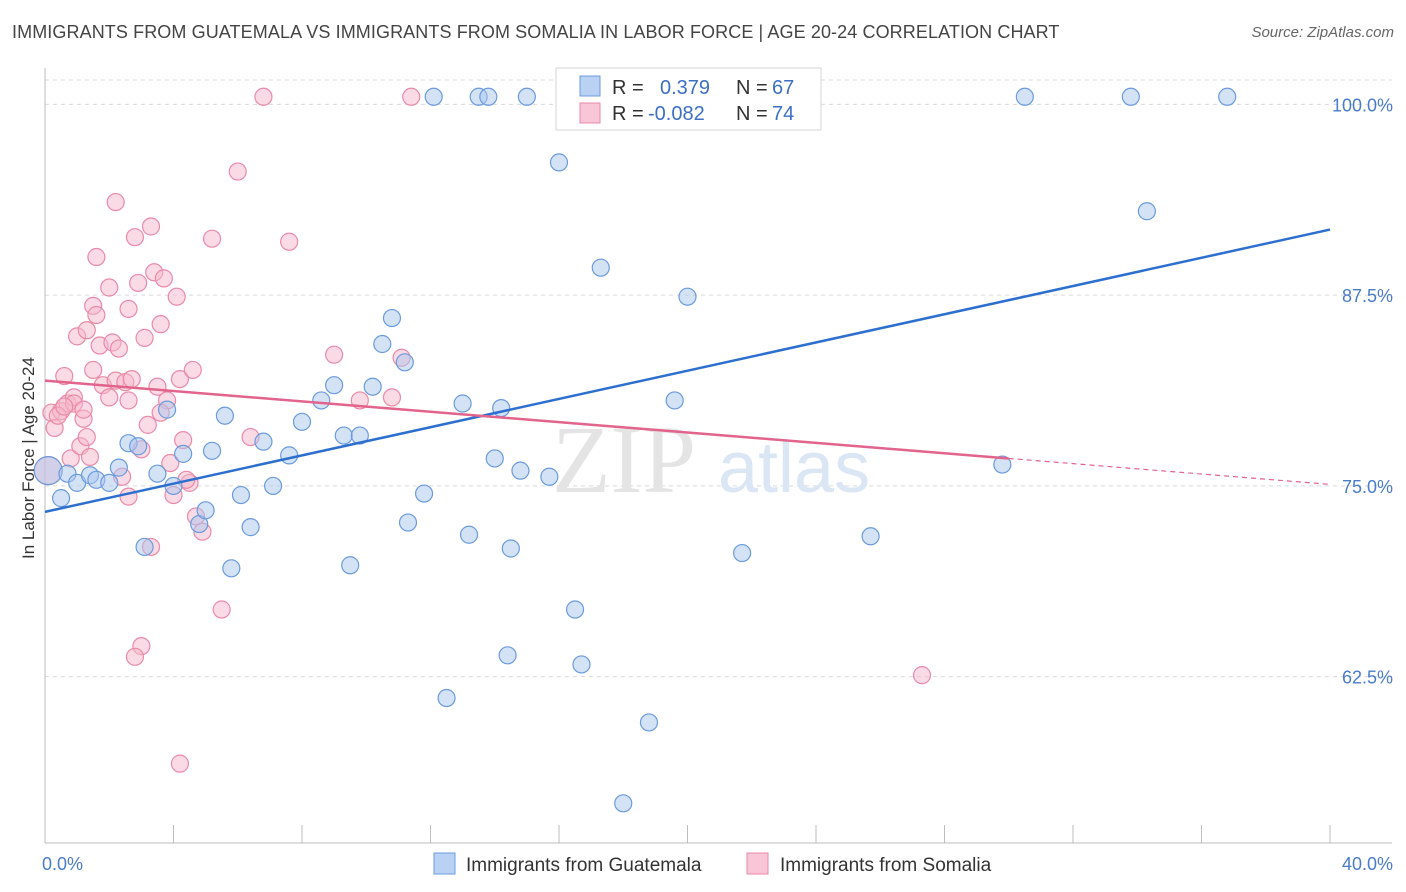 Image resolution: width=1406 pixels, height=892 pixels. I want to click on x-tick-label-1: 40.0%, so click(1367, 864).